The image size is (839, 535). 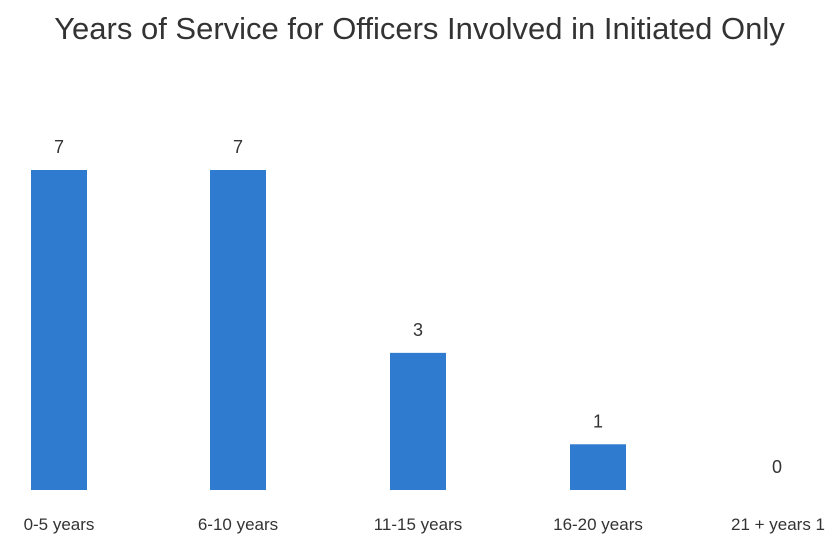 I want to click on data-label-5: 0, so click(x=777, y=467).